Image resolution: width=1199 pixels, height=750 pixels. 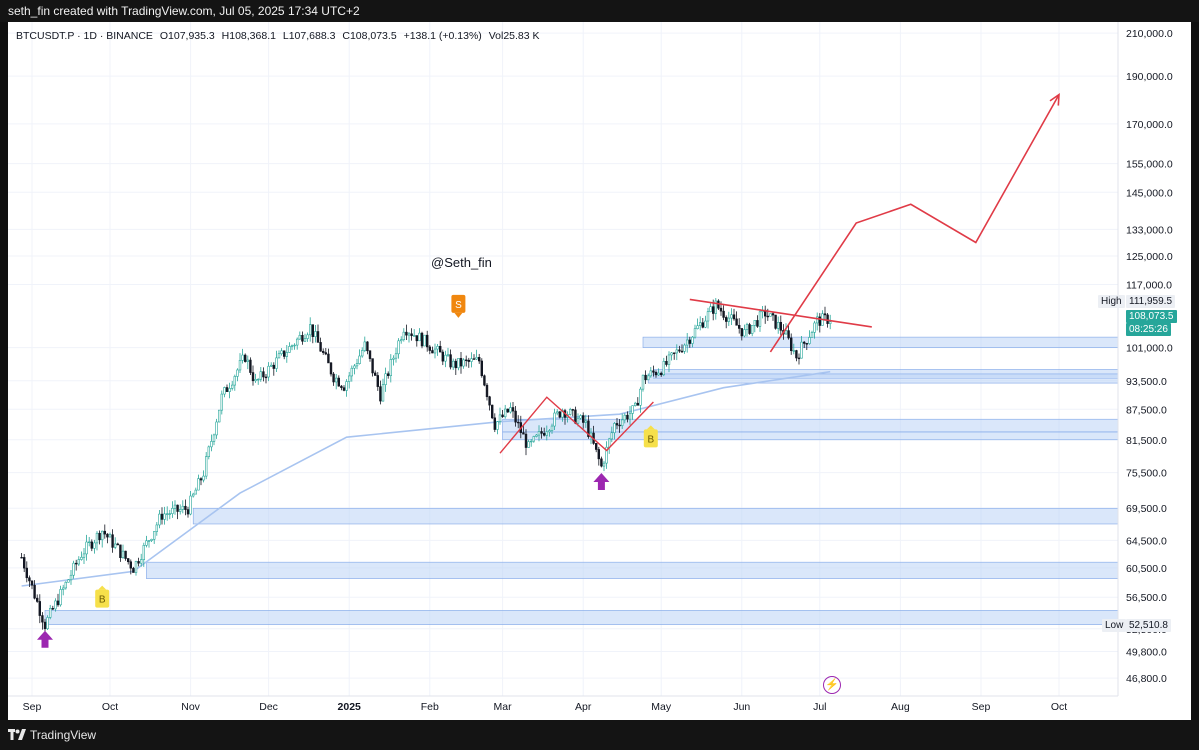 What do you see at coordinates (1146, 441) in the screenshot?
I see `y-tick-label: 81,500.0` at bounding box center [1146, 441].